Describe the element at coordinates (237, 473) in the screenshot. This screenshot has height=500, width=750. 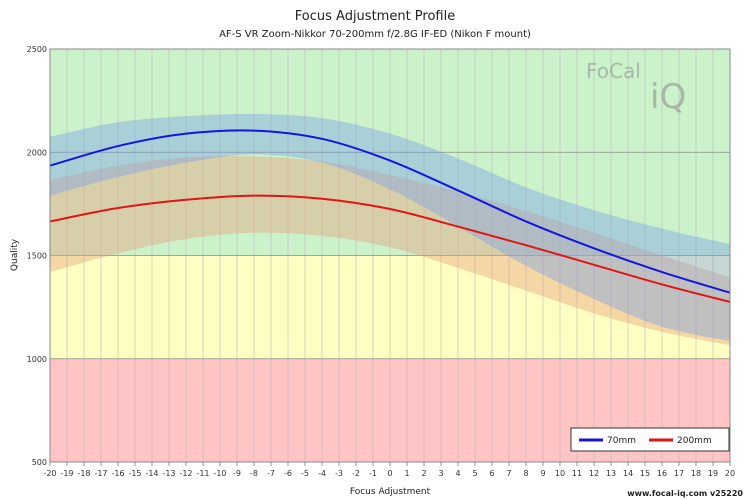
I see `x-tick-label: -9` at that location.